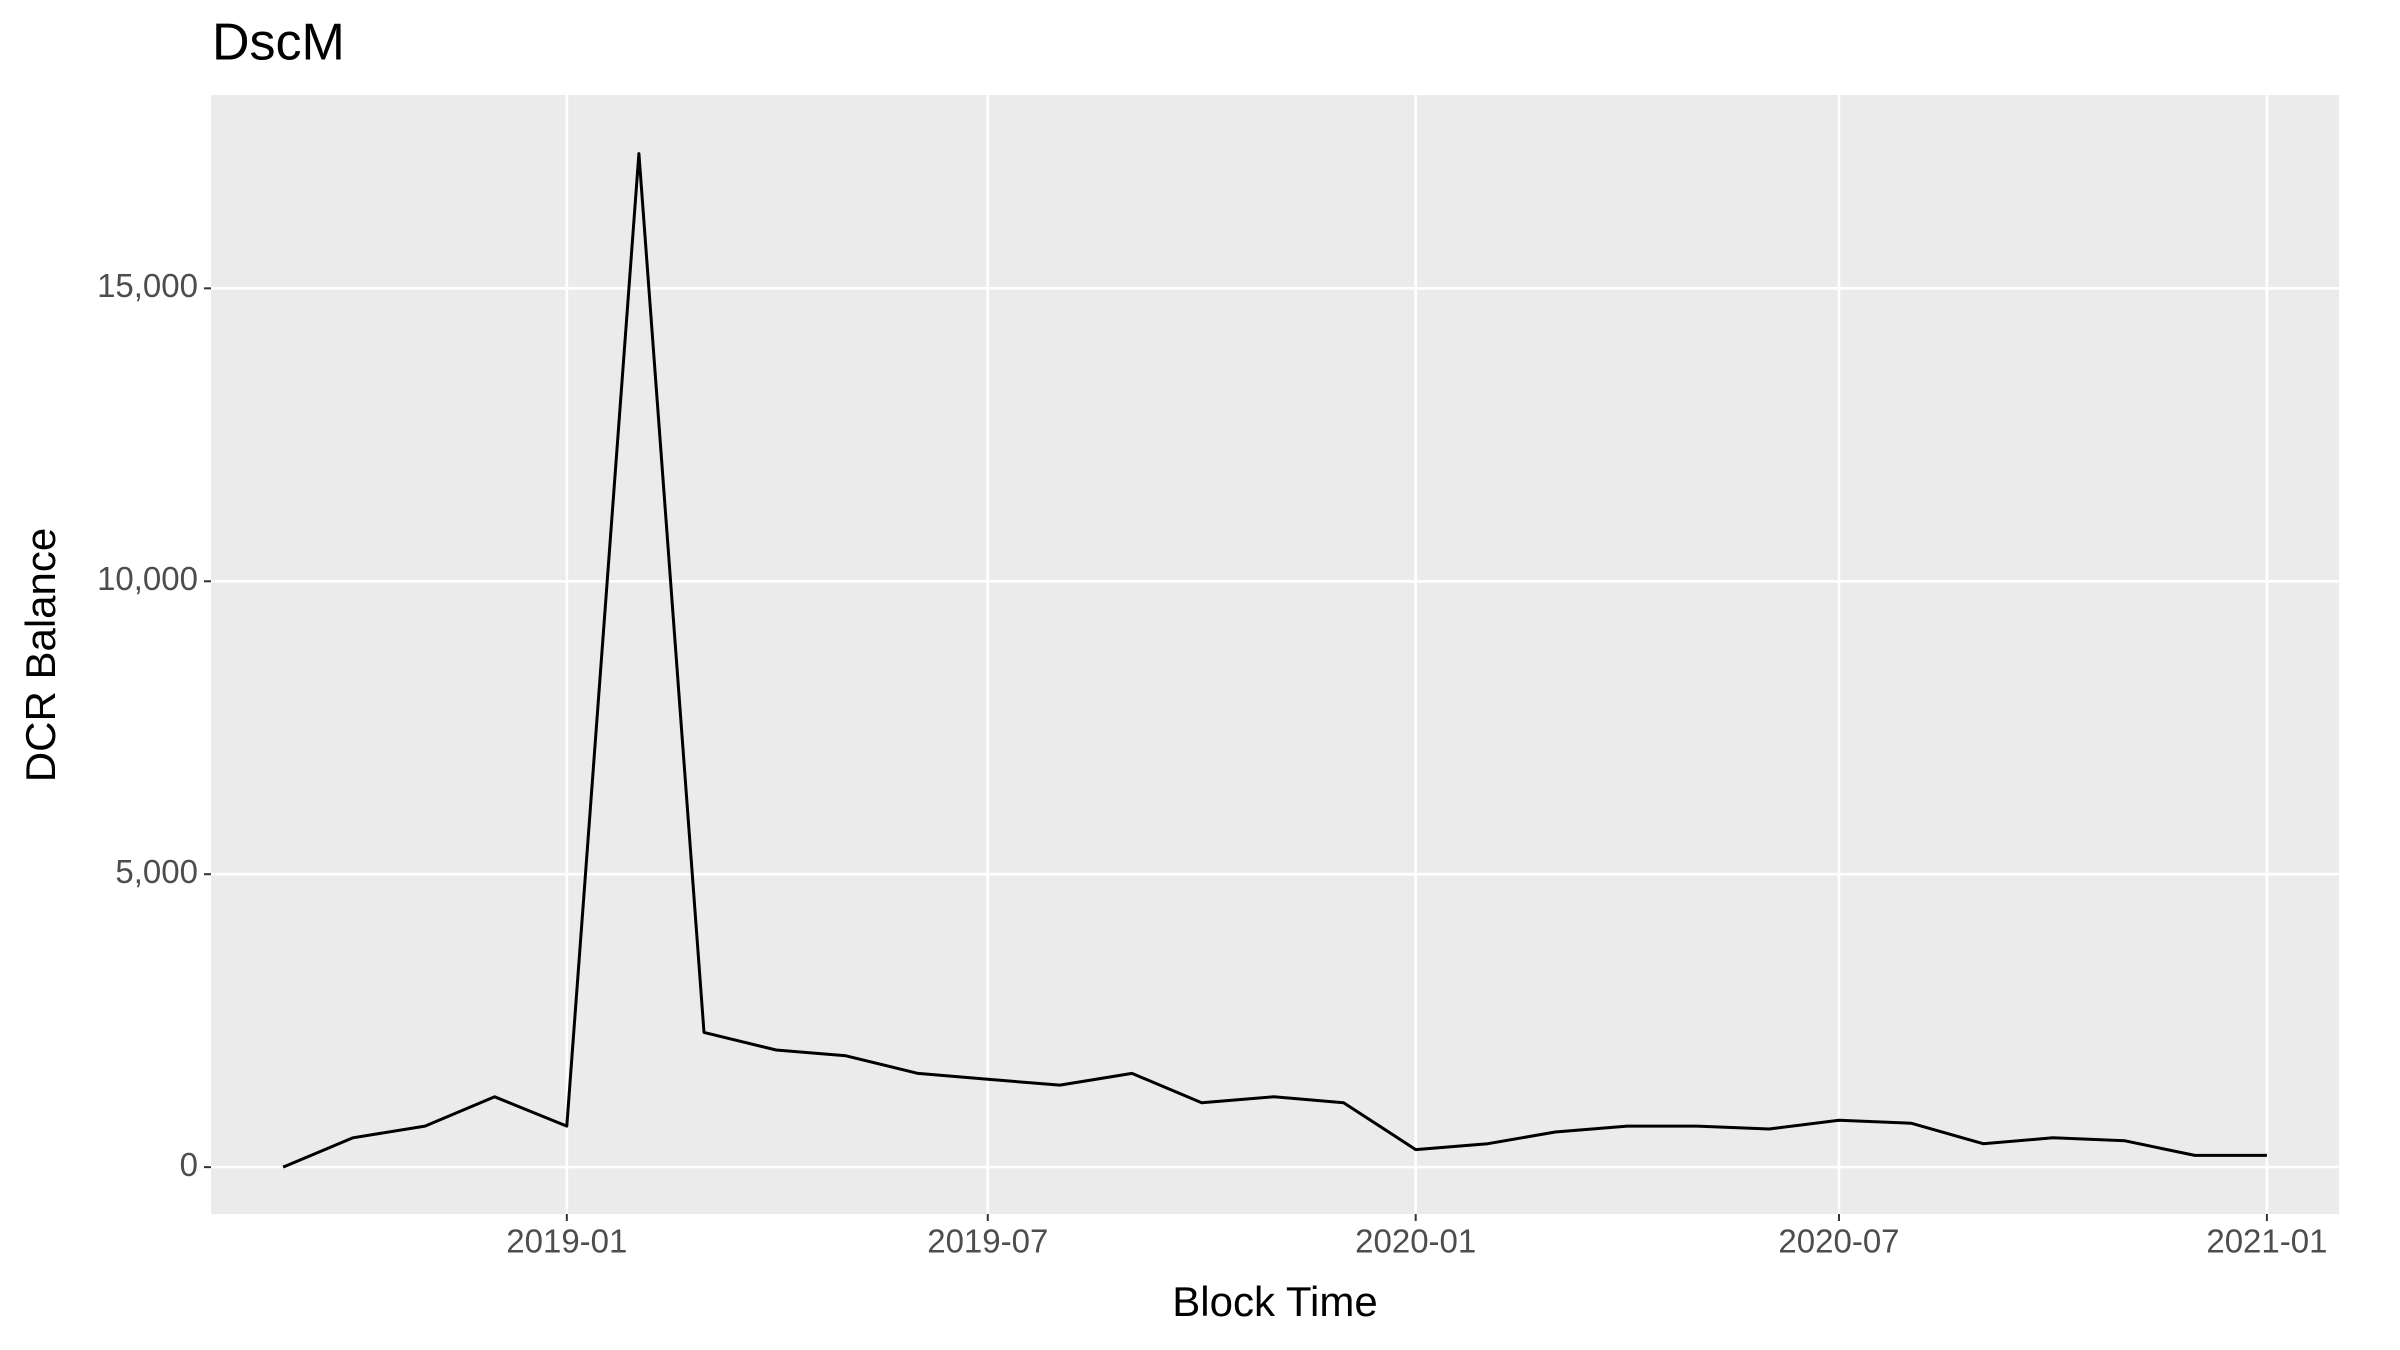 The height and width of the screenshot is (1350, 2400). What do you see at coordinates (278, 43) in the screenshot?
I see `chart-title: DscM` at bounding box center [278, 43].